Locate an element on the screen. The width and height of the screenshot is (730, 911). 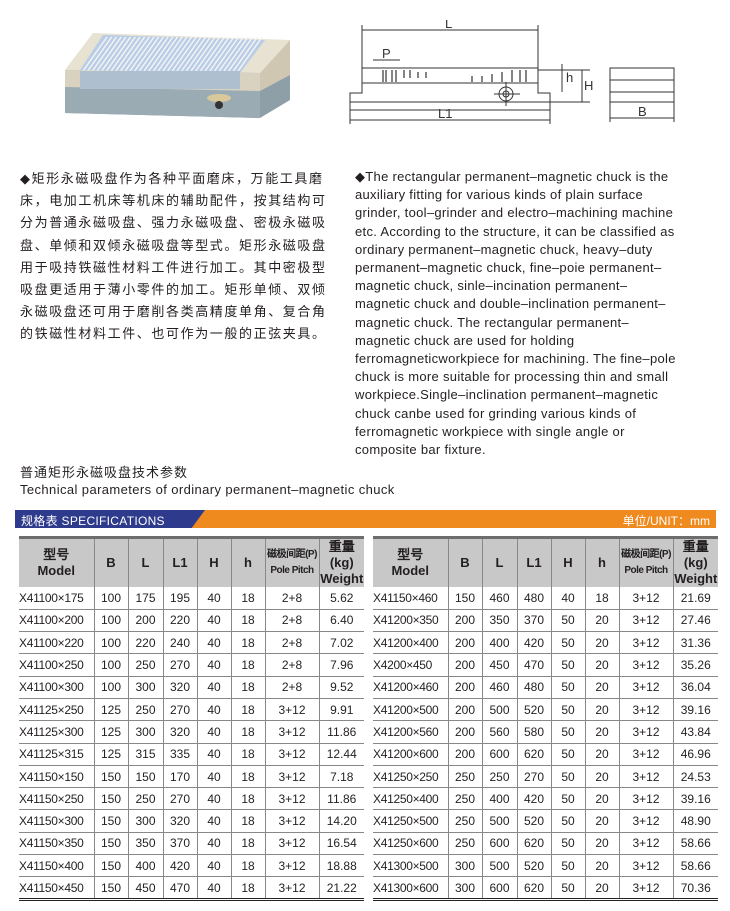
table-row: X41100×200 100 200 220 40 18 2+8 6.40 is located at coordinates (191, 621).